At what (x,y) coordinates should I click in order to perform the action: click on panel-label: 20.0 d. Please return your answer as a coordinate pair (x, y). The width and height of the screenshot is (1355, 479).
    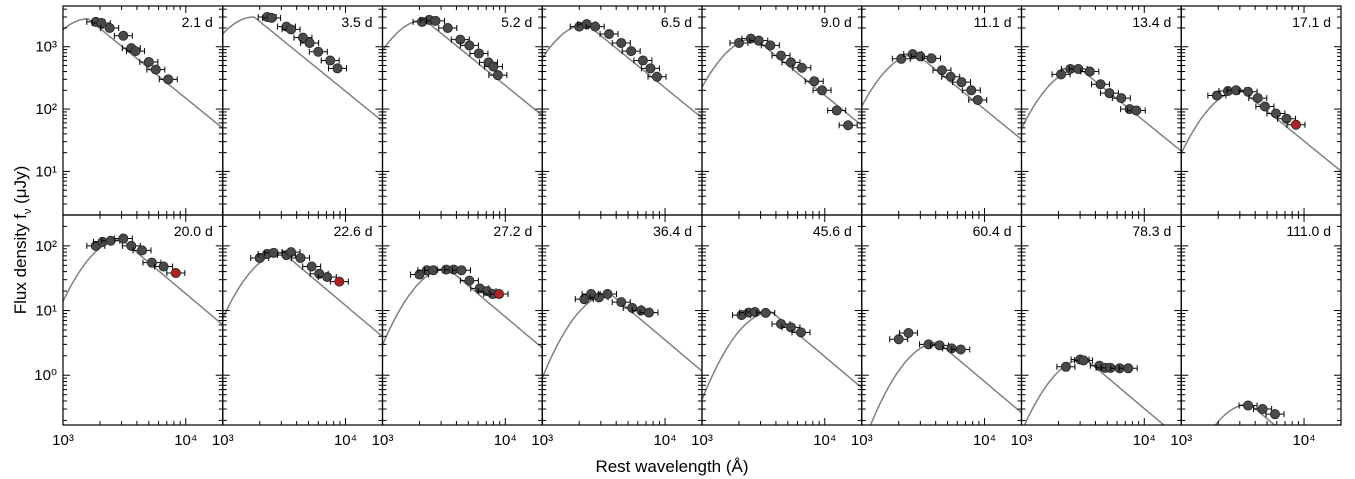
    Looking at the image, I should click on (193, 231).